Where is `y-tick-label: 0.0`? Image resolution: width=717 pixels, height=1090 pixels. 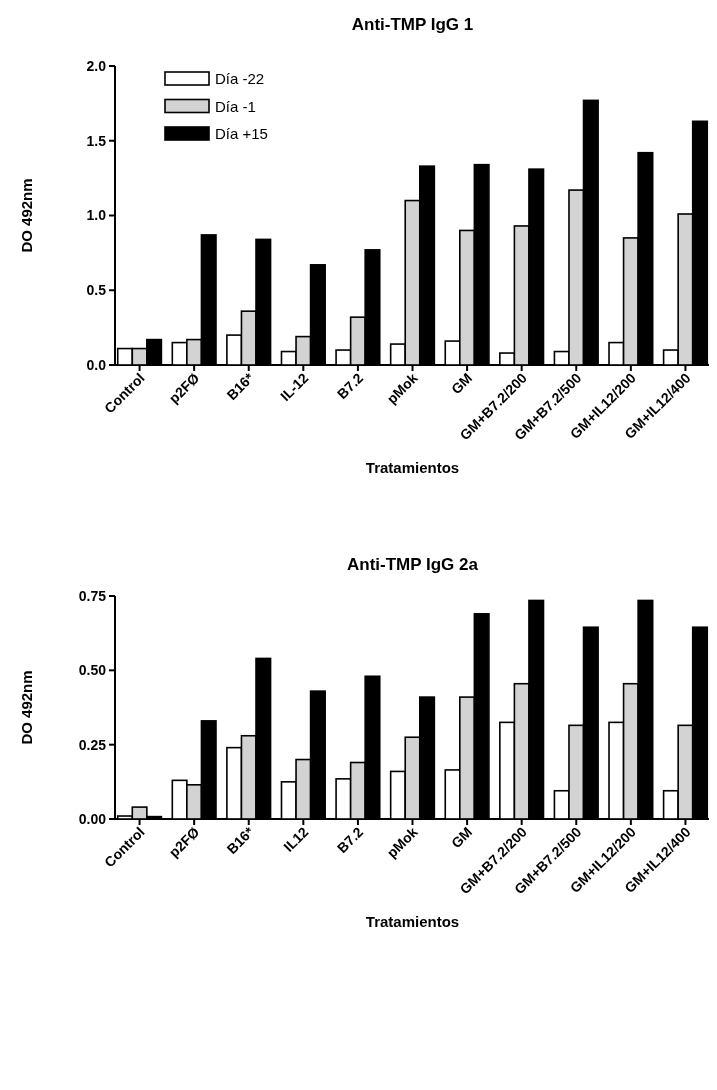 y-tick-label: 0.0 is located at coordinates (96, 364).